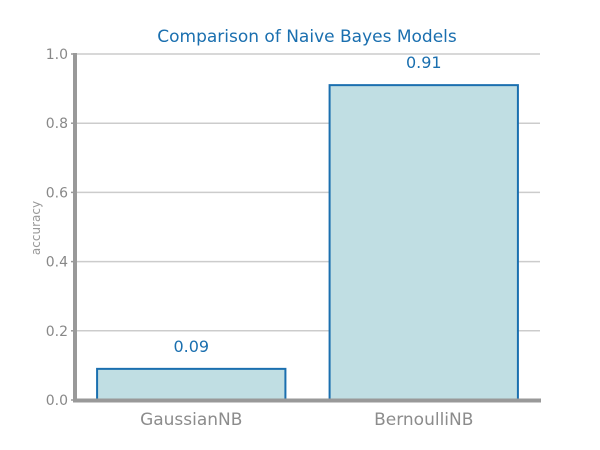 The height and width of the screenshot is (450, 600). What do you see at coordinates (191, 346) in the screenshot?
I see `data-label: 0.09` at bounding box center [191, 346].